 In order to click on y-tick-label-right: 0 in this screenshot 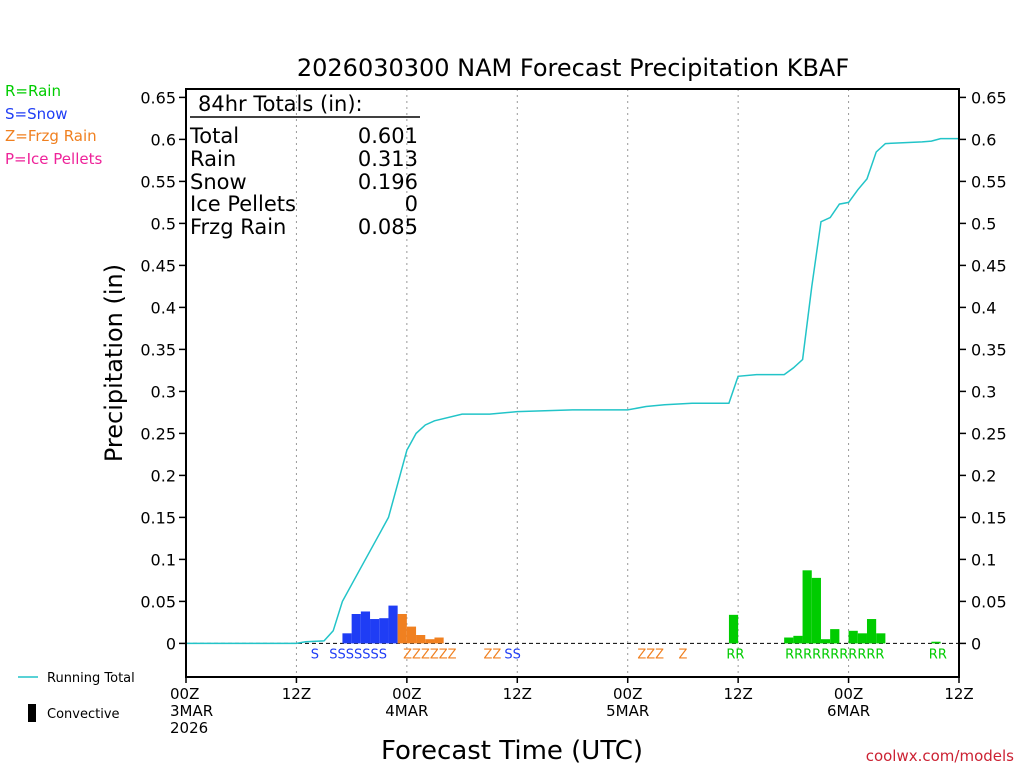, I will do `click(976, 643)`.